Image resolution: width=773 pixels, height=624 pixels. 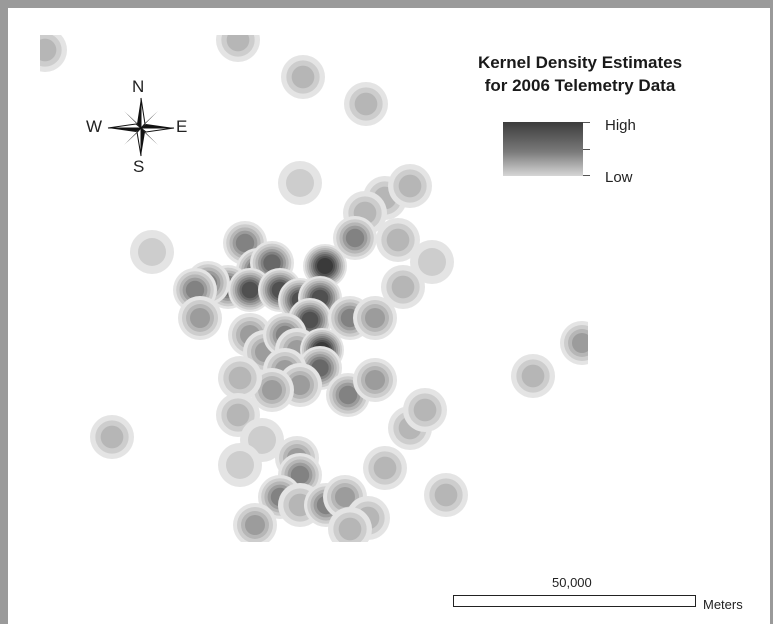 What do you see at coordinates (619, 177) in the screenshot?
I see `legend-low-label: Low` at bounding box center [619, 177].